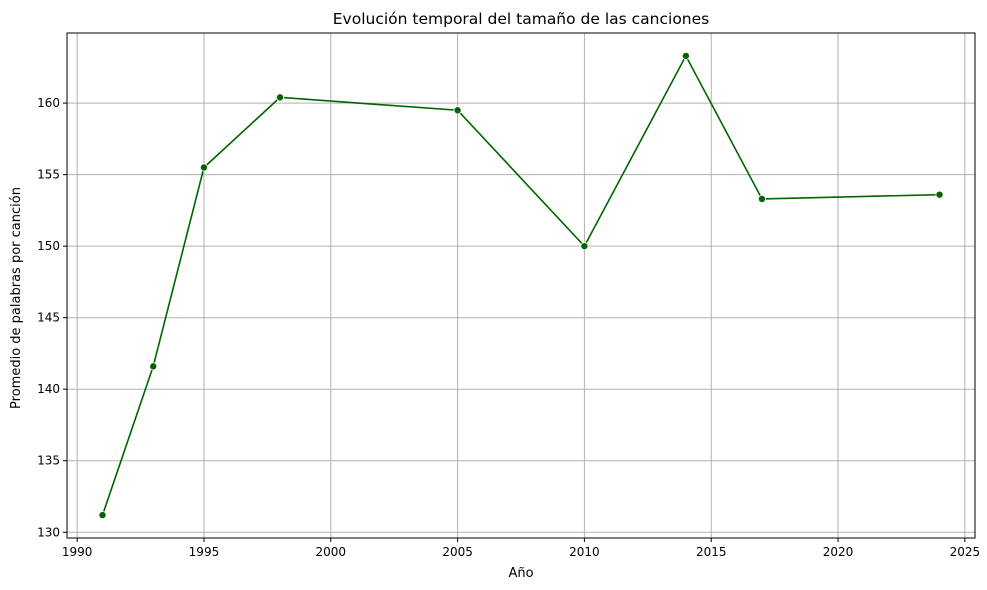  What do you see at coordinates (77, 552) in the screenshot?
I see `x-tick-label: 1990` at bounding box center [77, 552].